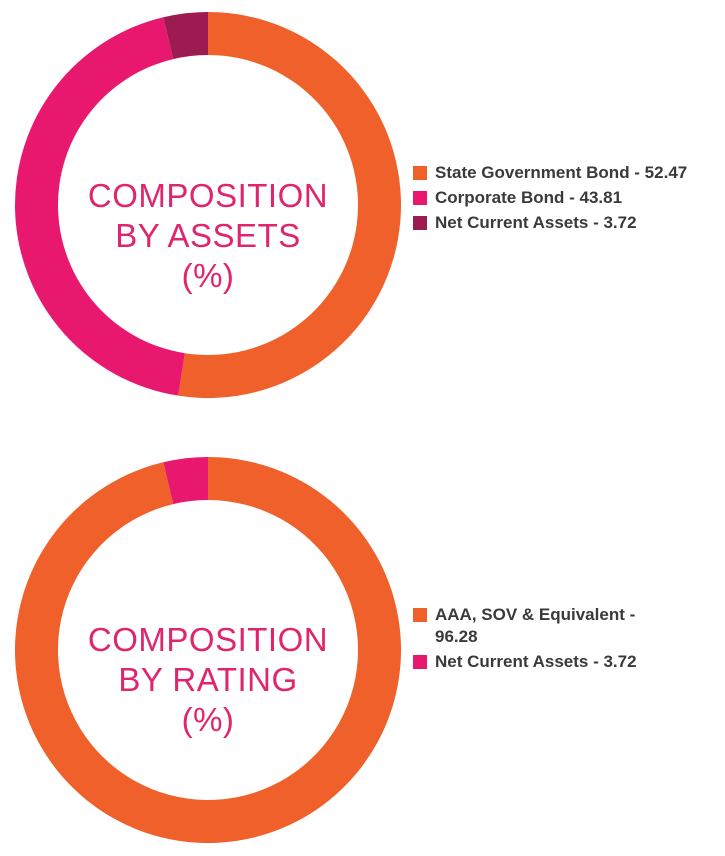  I want to click on assets-center-title: COMPOSITION BY ASSETS (%), so click(208, 236).